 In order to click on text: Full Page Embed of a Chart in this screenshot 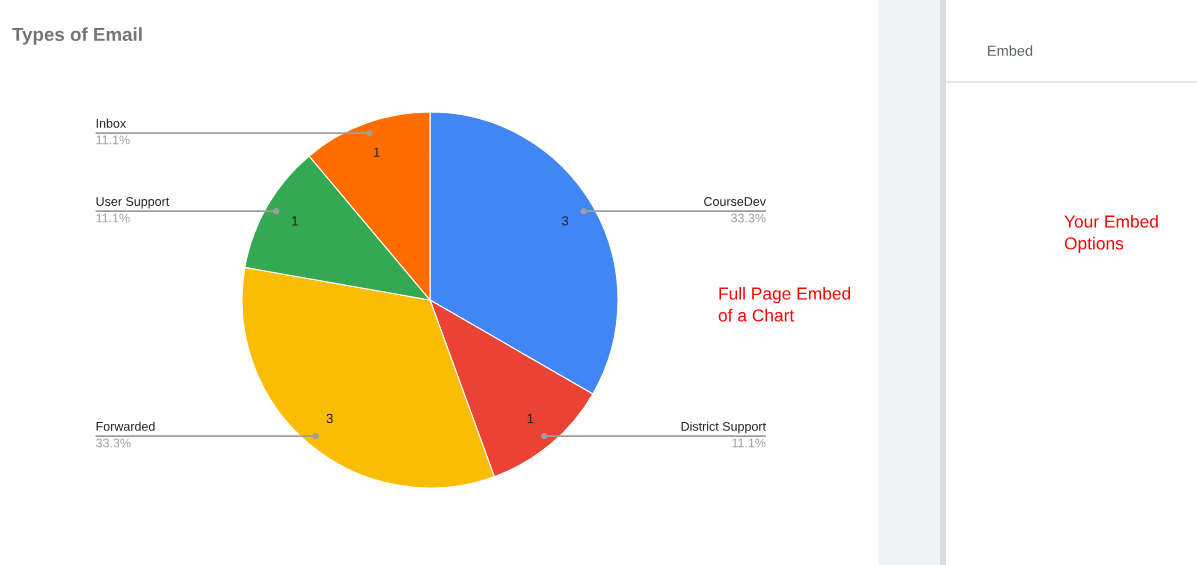, I will do `click(784, 304)`.